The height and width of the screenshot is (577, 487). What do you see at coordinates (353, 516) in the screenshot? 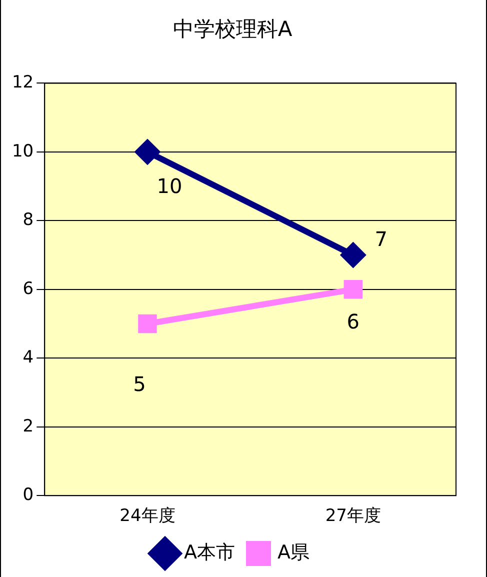
I see `x-tick-label: 27年度` at bounding box center [353, 516].